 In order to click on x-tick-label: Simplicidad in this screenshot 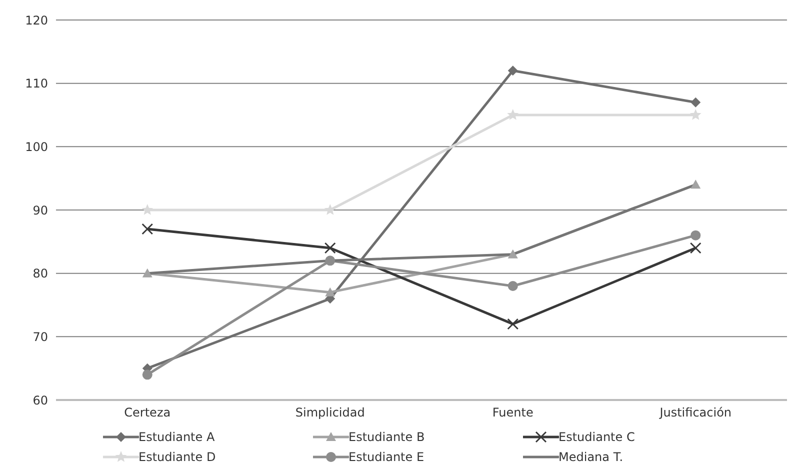, I will do `click(330, 413)`.